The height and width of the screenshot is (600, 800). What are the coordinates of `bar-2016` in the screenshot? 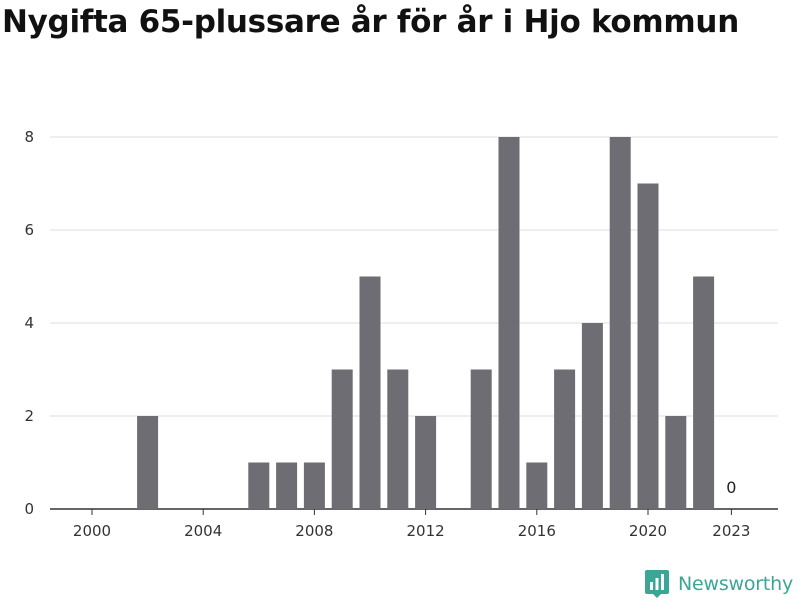 It's located at (537, 485).